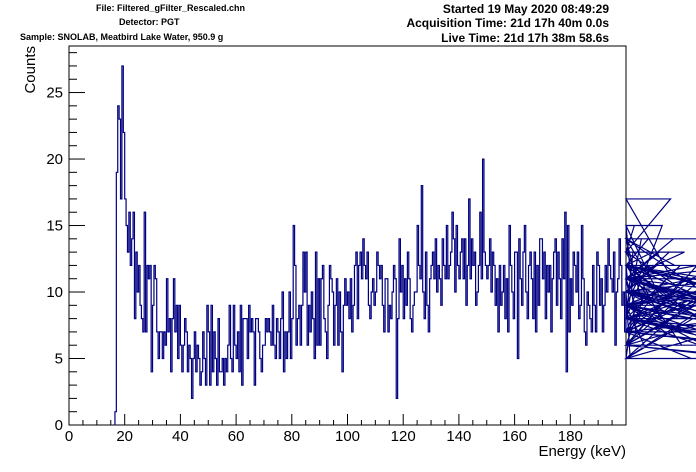 Image resolution: width=696 pixels, height=472 pixels. Describe the element at coordinates (525, 38) in the screenshot. I see `live-time-label: Live Time: 21d 17h 38m 58.6s` at that location.